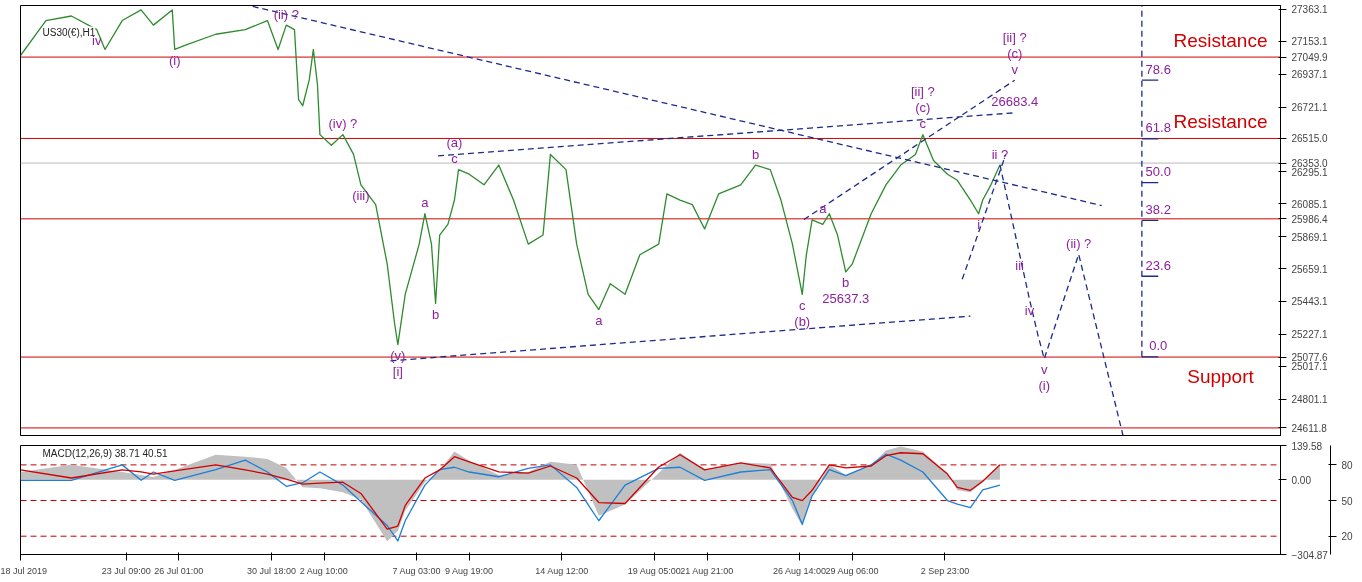 The height and width of the screenshot is (582, 1362). I want to click on x-tick-label: 2 Sep 23:00, so click(945, 570).